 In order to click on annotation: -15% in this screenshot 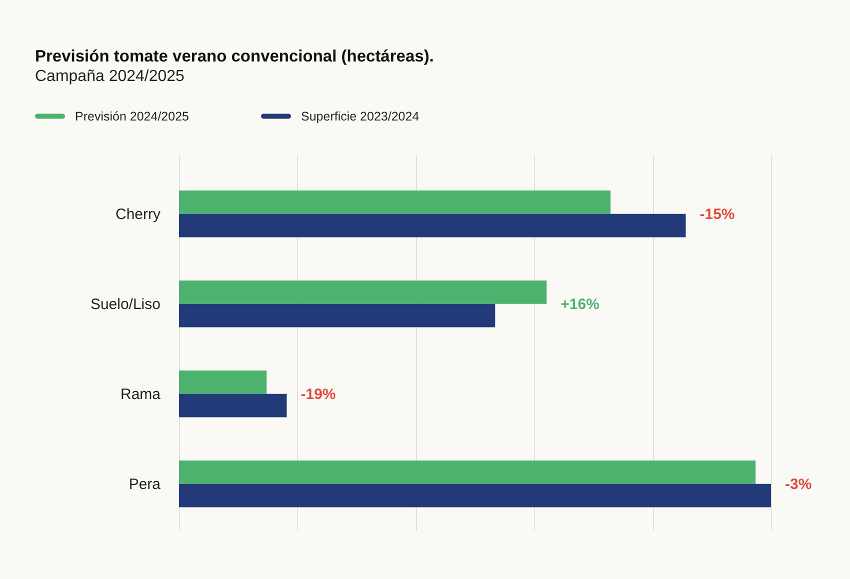, I will do `click(717, 214)`.